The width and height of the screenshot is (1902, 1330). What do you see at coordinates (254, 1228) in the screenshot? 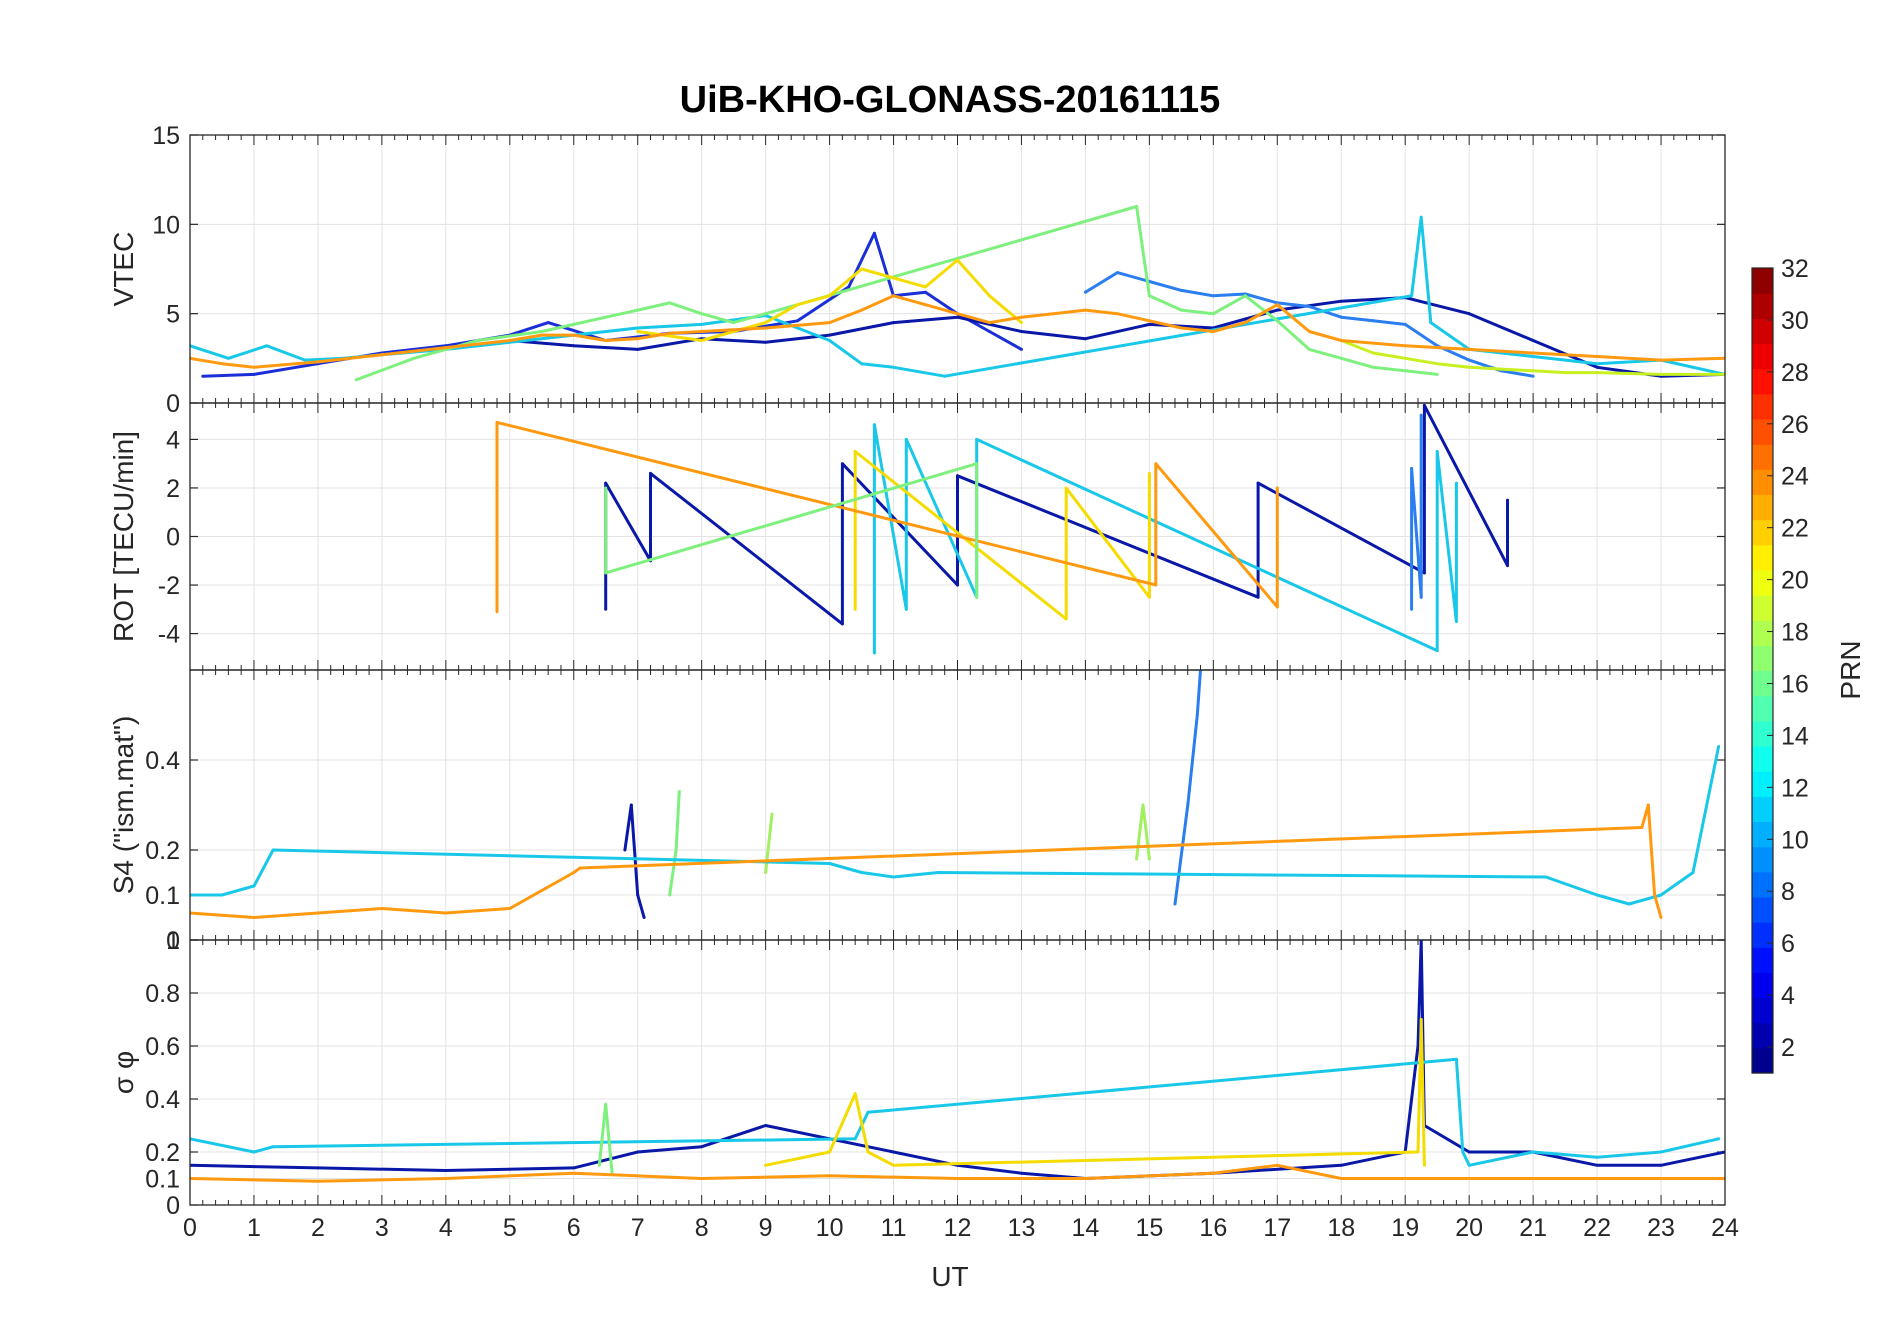
I see `x-tick-label: 1` at bounding box center [254, 1228].